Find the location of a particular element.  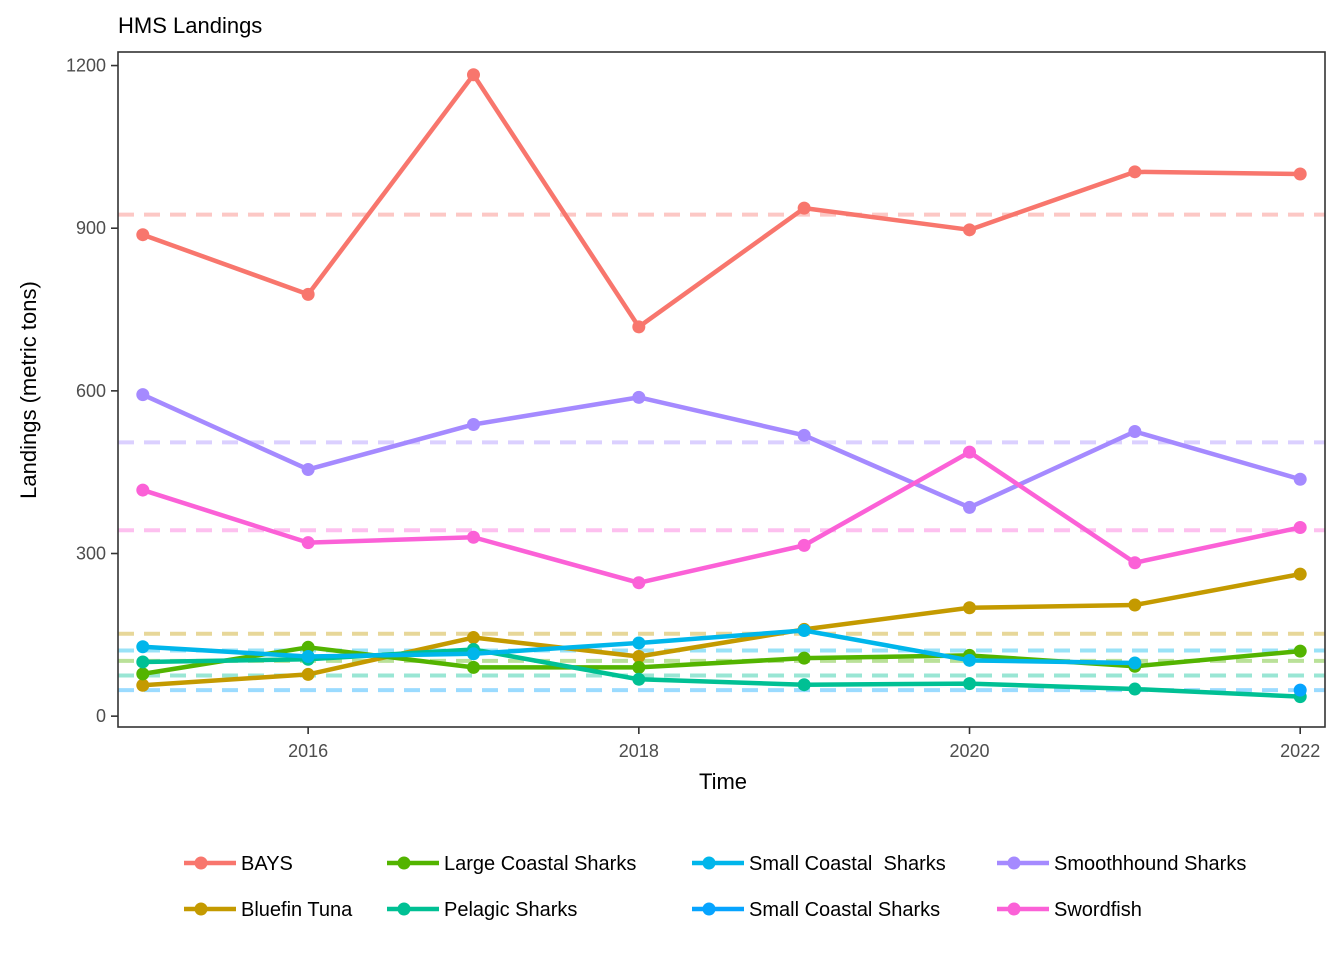

legend-item-bays: BAYS is located at coordinates (238, 864).